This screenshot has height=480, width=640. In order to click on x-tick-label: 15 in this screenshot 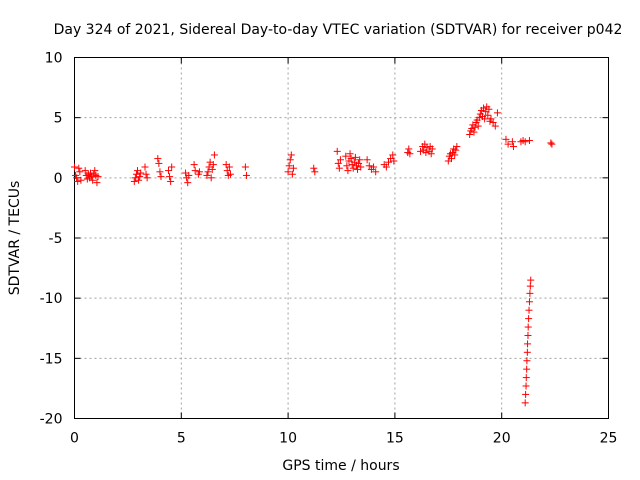, I will do `click(395, 439)`.